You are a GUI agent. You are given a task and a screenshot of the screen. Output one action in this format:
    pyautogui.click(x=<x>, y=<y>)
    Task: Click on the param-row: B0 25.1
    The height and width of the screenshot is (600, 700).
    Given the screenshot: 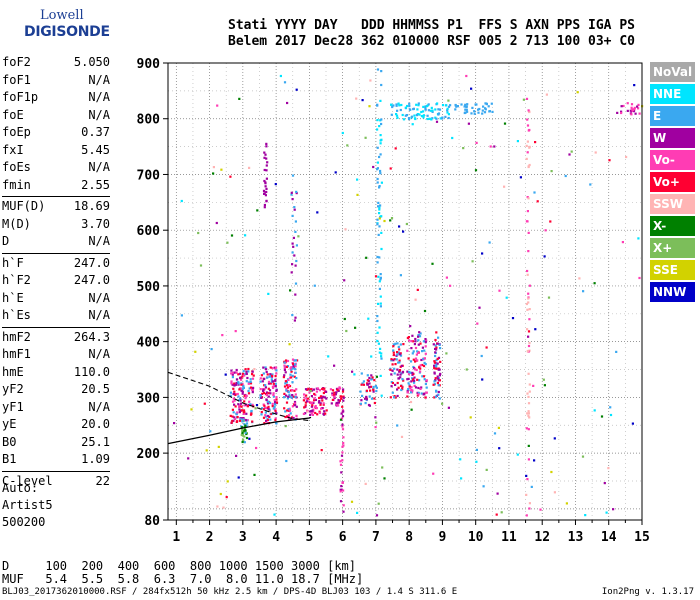 What is the action you would take?
    pyautogui.click(x=56, y=443)
    